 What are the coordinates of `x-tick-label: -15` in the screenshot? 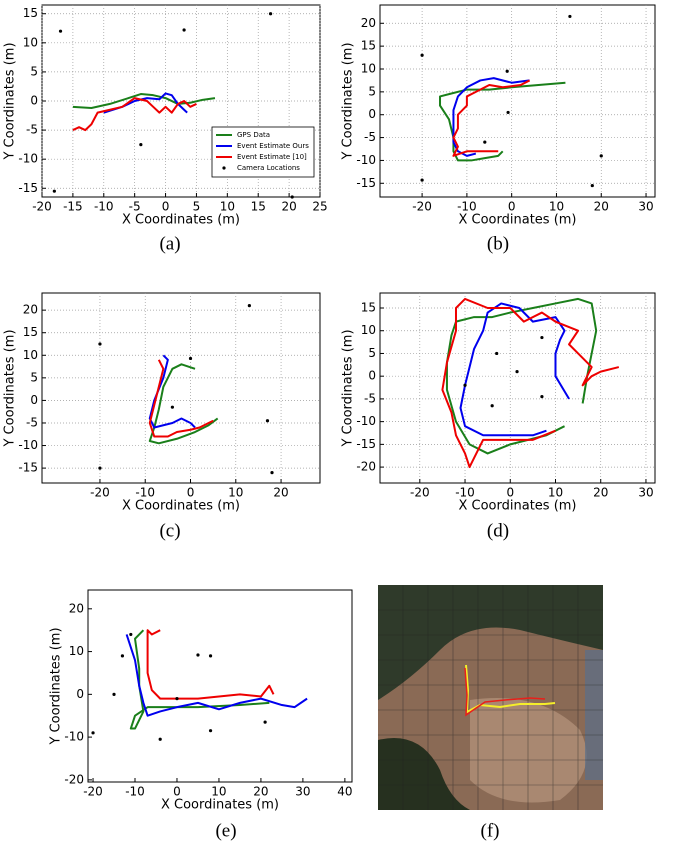 It's located at (73, 207).